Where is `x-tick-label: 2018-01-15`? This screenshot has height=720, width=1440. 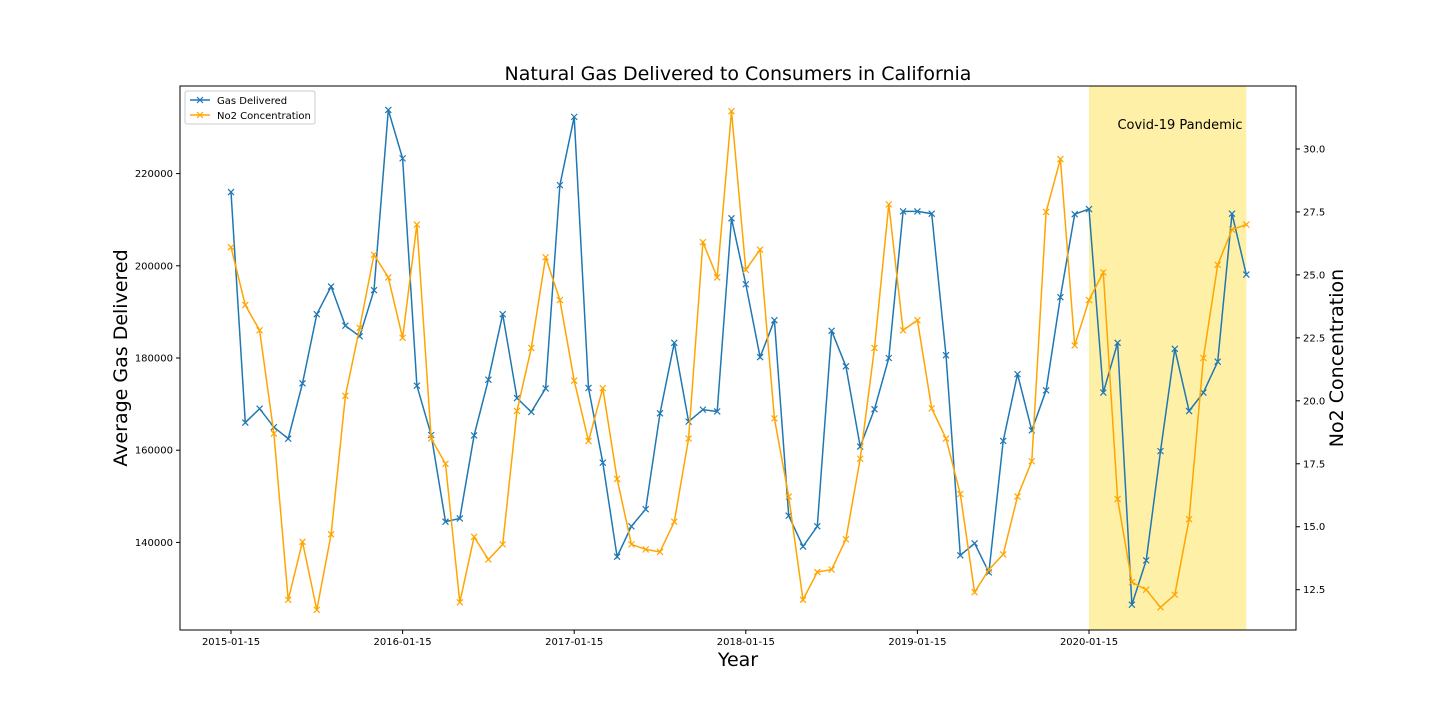 x-tick-label: 2018-01-15 is located at coordinates (746, 642).